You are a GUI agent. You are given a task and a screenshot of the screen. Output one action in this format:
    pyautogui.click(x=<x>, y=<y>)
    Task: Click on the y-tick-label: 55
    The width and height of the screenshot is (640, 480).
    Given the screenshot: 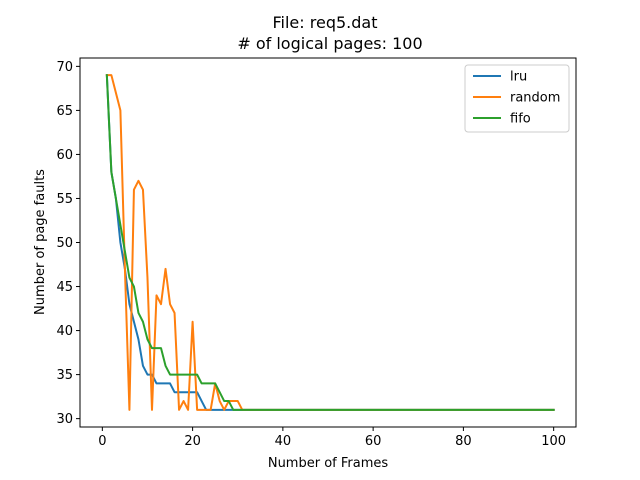 What is the action you would take?
    pyautogui.click(x=64, y=199)
    